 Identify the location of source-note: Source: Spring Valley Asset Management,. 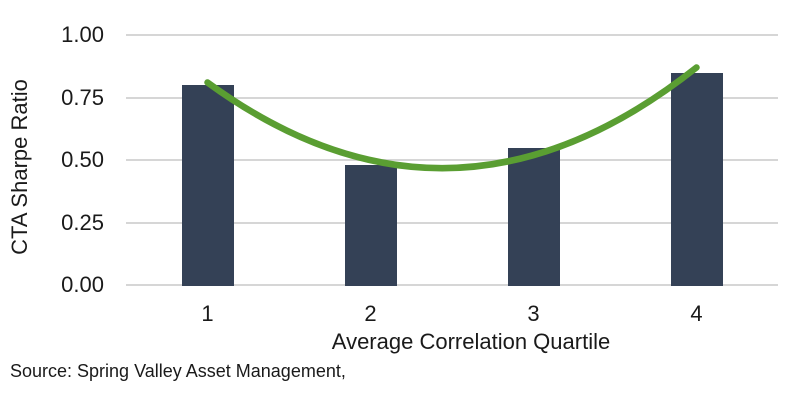
(178, 371).